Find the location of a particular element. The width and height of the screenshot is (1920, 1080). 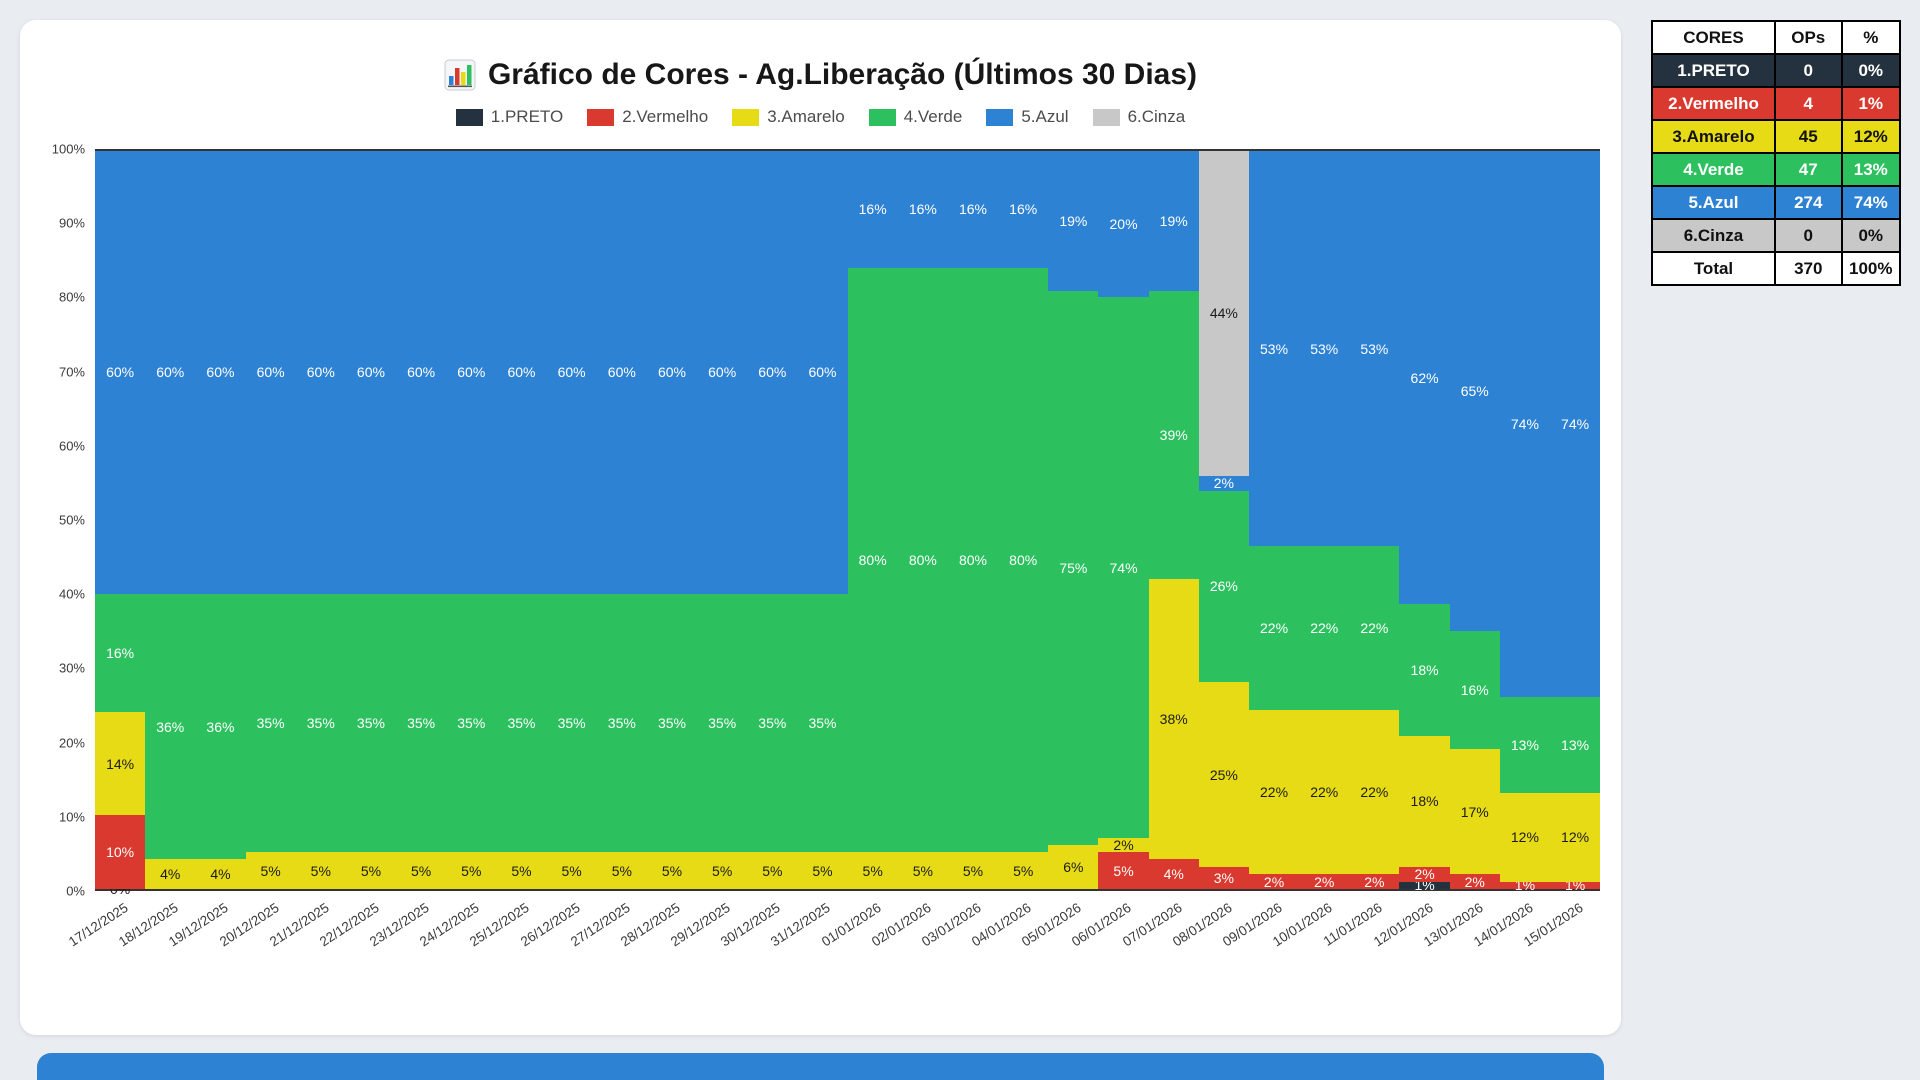

legend-item: 4.Verde is located at coordinates (915, 117).